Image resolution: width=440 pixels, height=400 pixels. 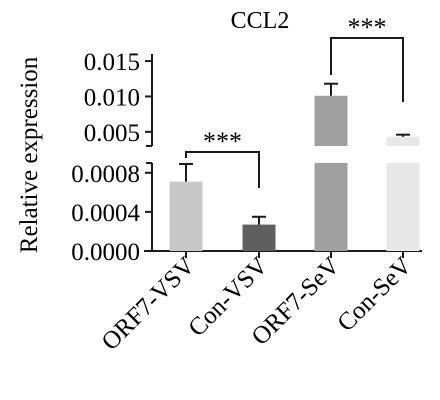 What do you see at coordinates (112, 133) in the screenshot?
I see `y-tick-label: 0.005` at bounding box center [112, 133].